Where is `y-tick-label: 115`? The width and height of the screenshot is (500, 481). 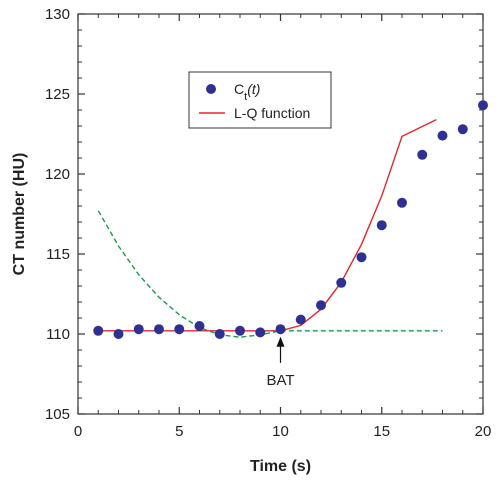 y-tick-label: 115 is located at coordinates (58, 254).